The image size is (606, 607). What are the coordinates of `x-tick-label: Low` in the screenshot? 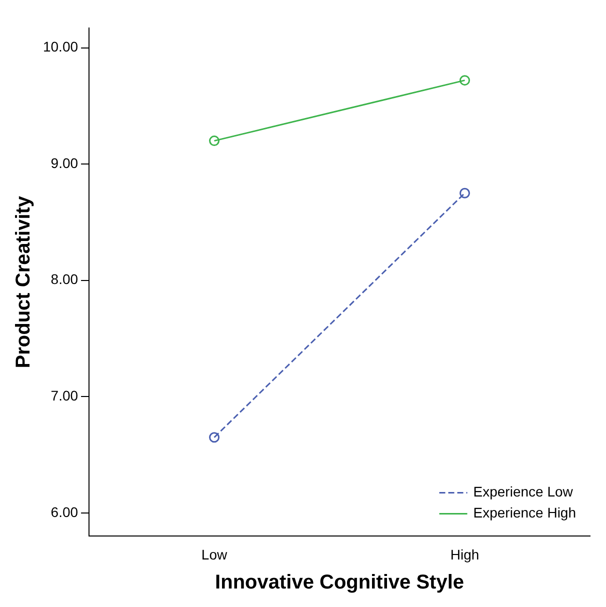 It's located at (214, 554).